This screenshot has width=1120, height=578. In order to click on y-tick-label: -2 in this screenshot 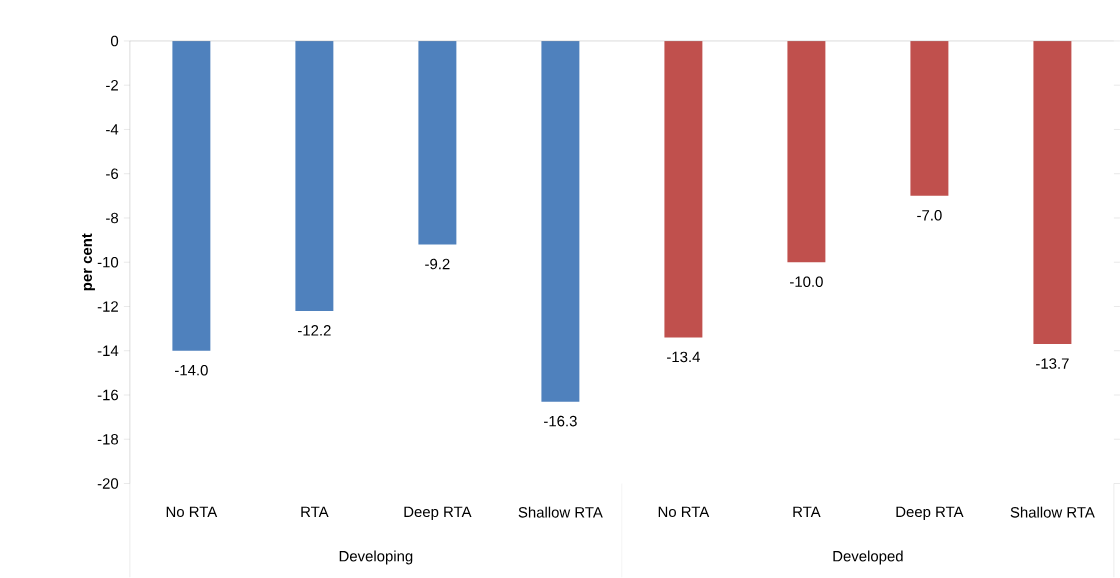, I will do `click(112, 85)`.